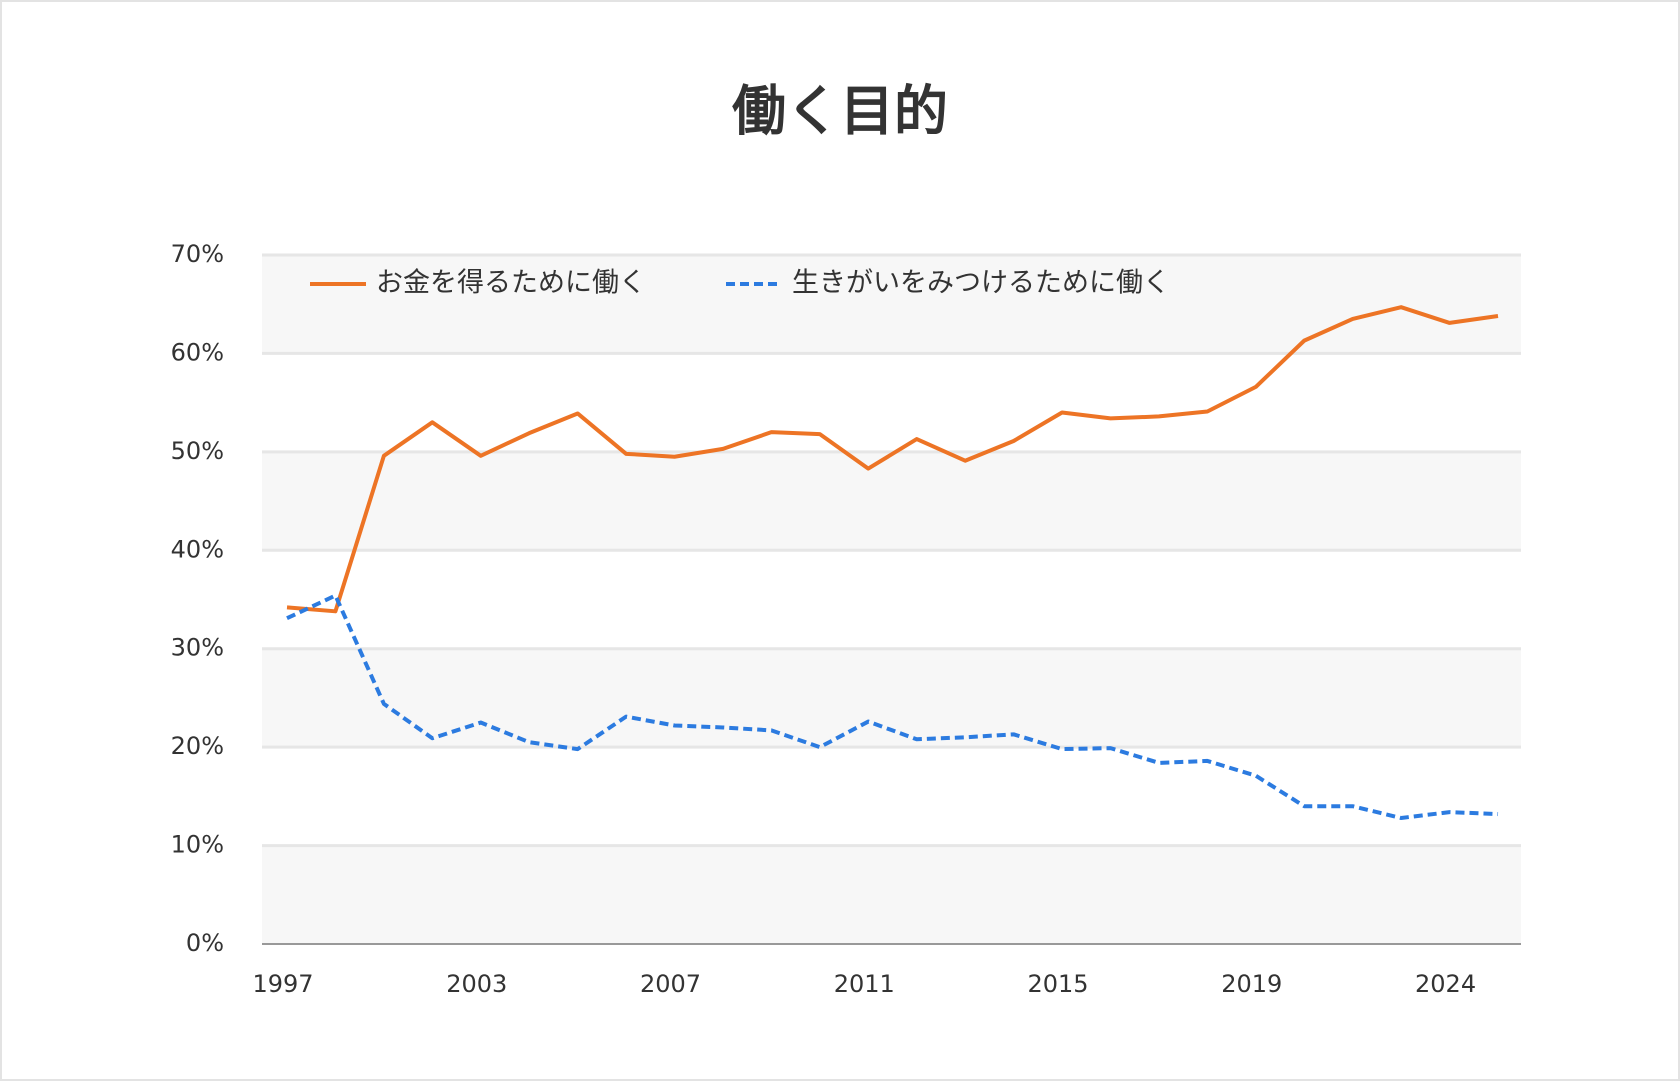 This screenshot has width=1680, height=1081. I want to click on y-tick-label: 10%, so click(197, 845).